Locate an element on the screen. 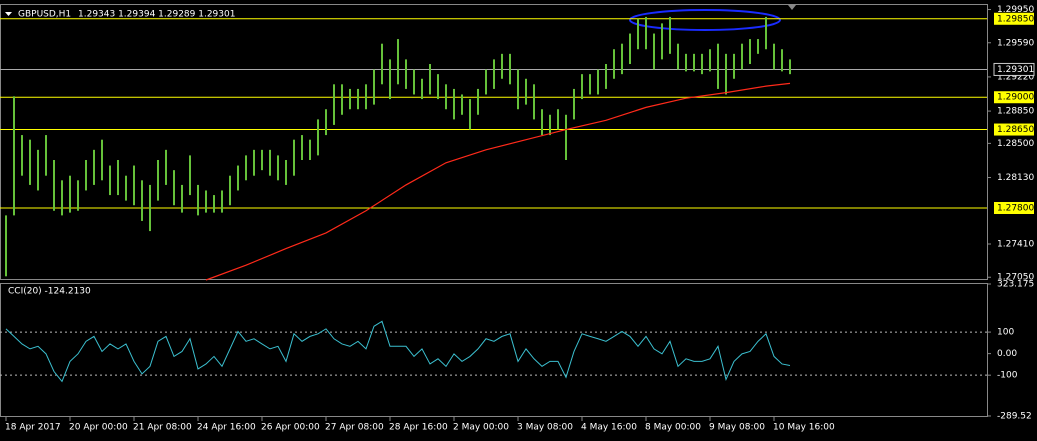 The height and width of the screenshot is (441, 1037). x-tick-label: 28 Apr 16:00 is located at coordinates (418, 428).